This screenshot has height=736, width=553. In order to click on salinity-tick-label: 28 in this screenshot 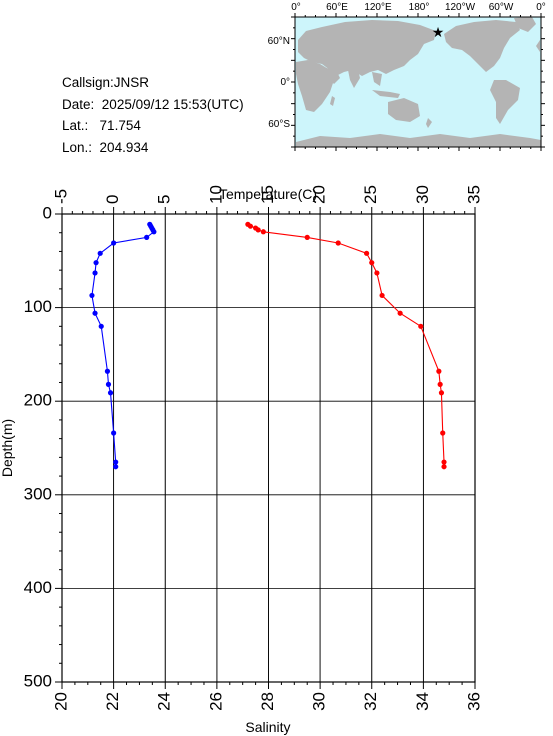, I will do `click(267, 701)`.